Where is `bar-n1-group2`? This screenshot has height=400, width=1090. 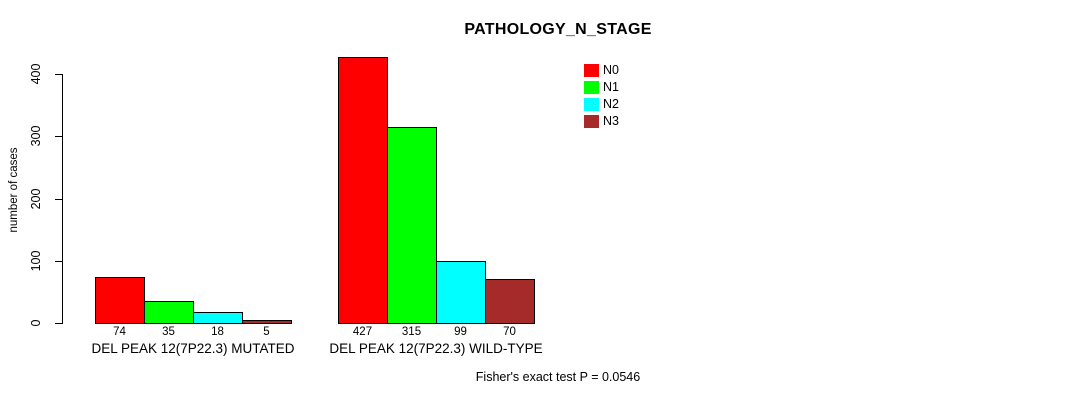
bar-n1-group2 is located at coordinates (412, 225).